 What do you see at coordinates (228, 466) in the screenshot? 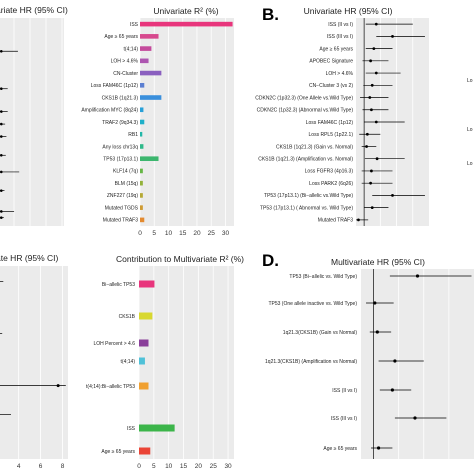
I see `panel-c-contribution-tick-label-6: 30` at bounding box center [228, 466].